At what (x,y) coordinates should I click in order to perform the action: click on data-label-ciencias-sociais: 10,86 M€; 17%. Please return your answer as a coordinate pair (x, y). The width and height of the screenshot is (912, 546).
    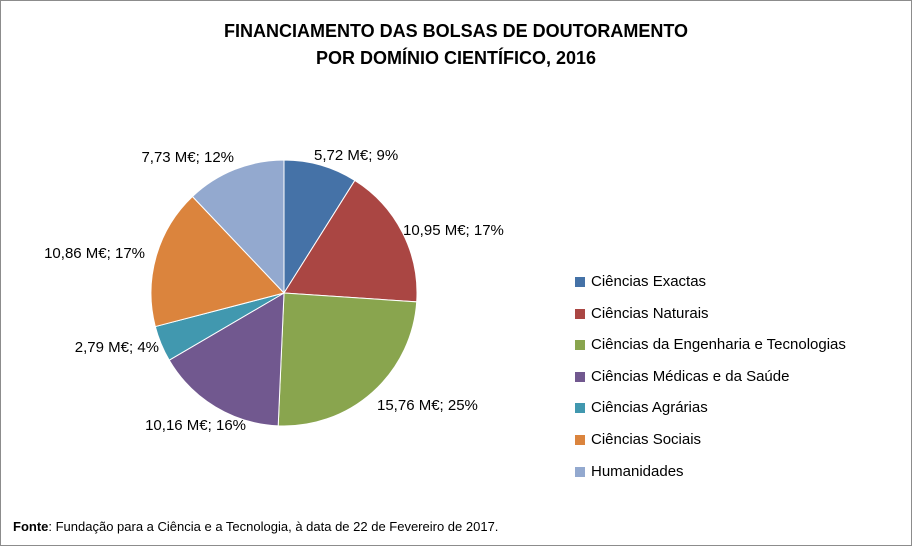
    Looking at the image, I should click on (94, 253).